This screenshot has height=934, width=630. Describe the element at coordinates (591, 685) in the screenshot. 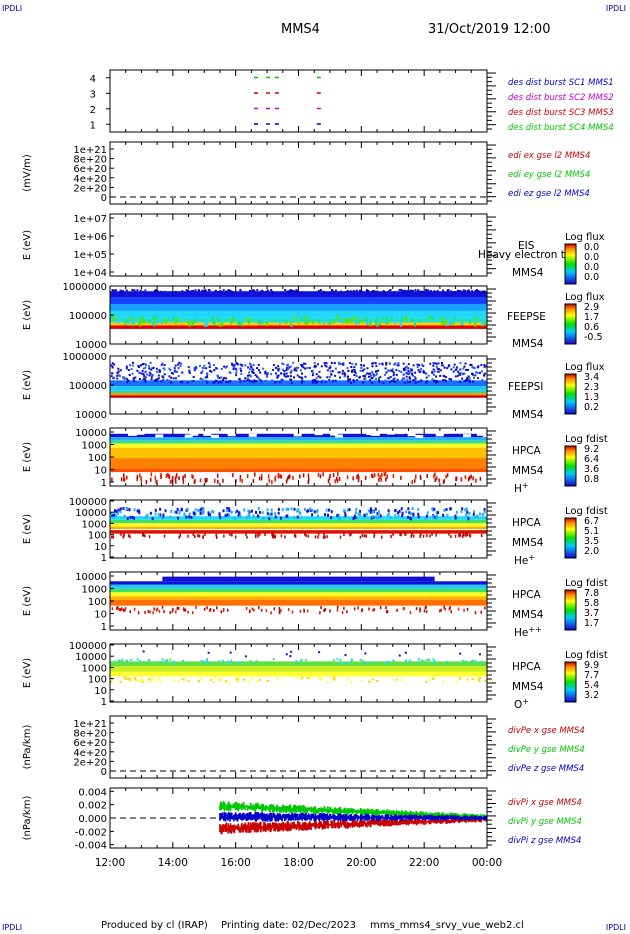

I see `hpca-o-panel-colorbar-tick: 5.4` at that location.